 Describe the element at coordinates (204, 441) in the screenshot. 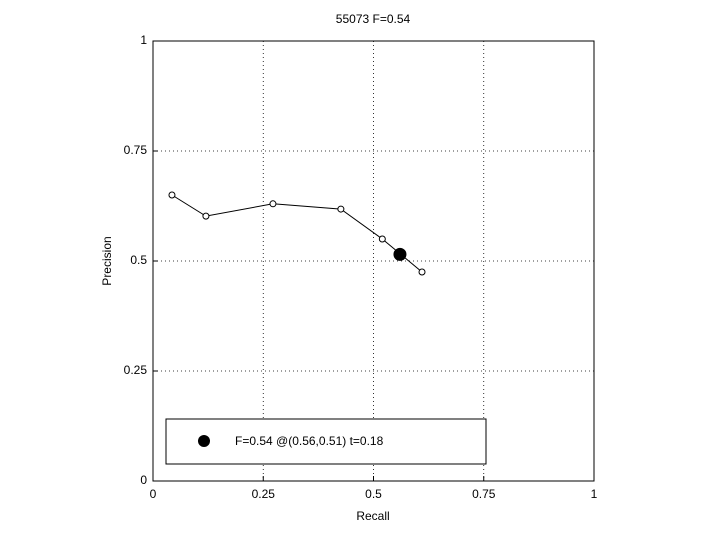

I see `legend-marker` at that location.